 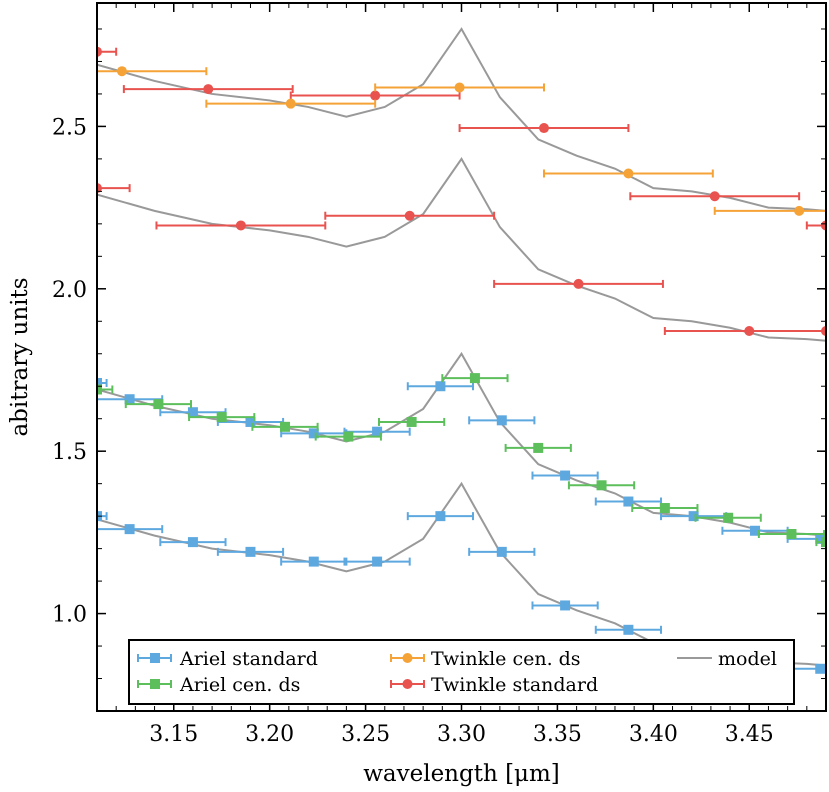 I want to click on legend-ariel-standard-marker, so click(x=155, y=658).